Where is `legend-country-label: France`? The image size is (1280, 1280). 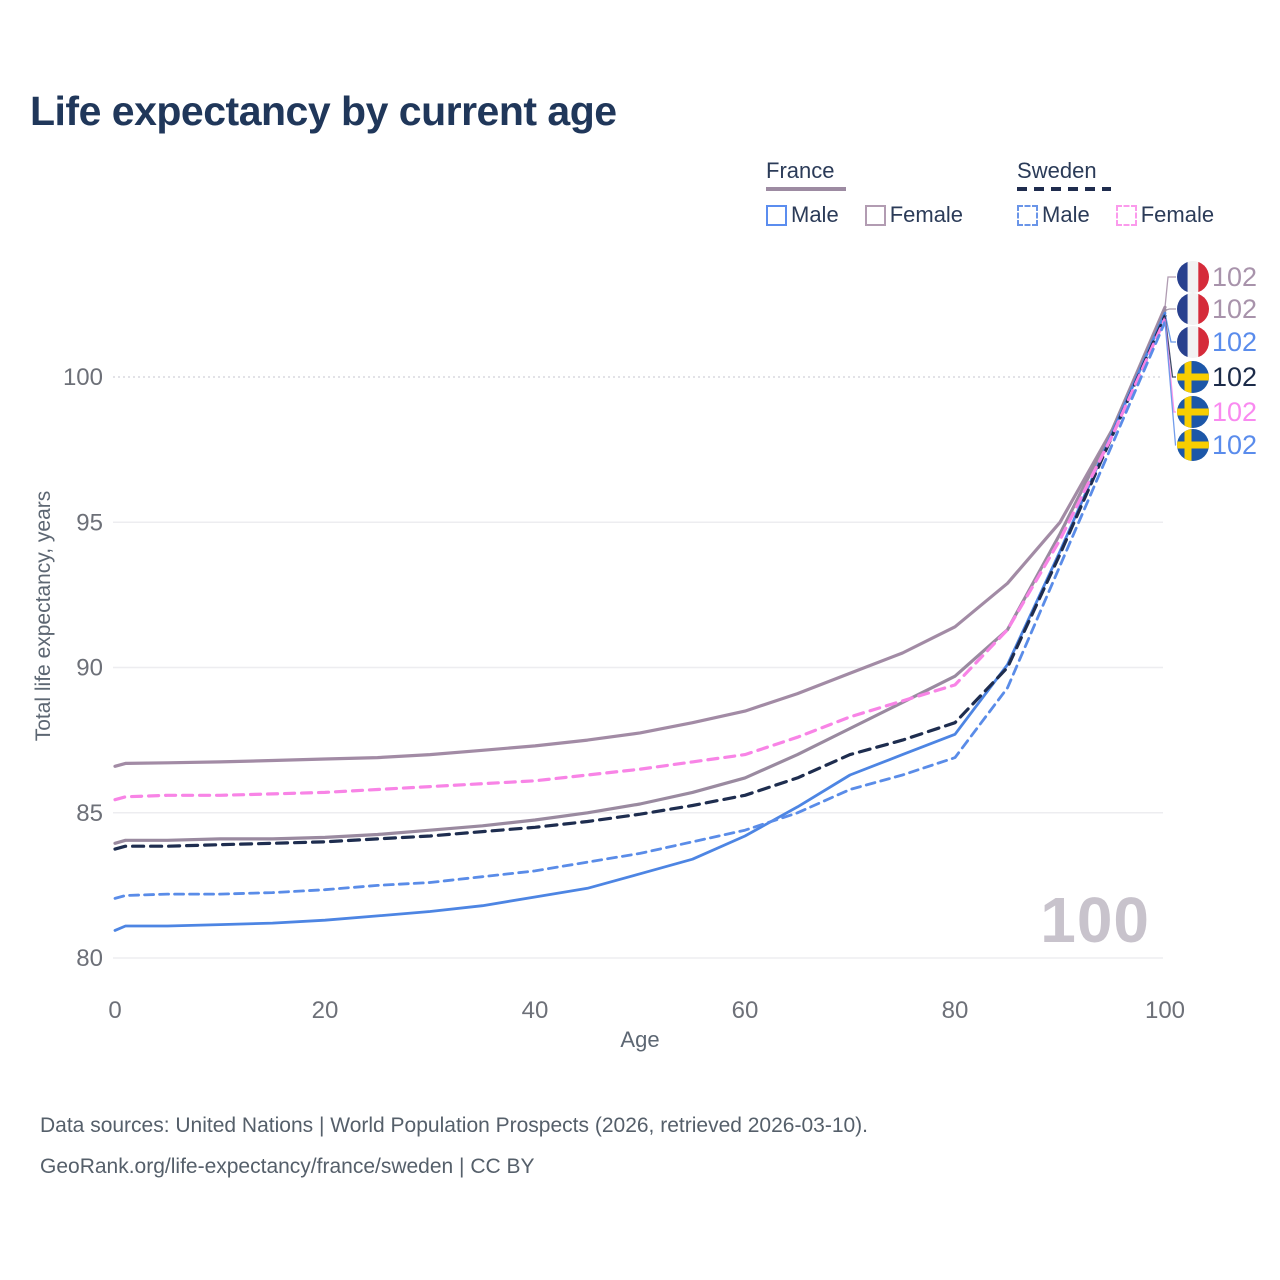 legend-country-label: France is located at coordinates (800, 170).